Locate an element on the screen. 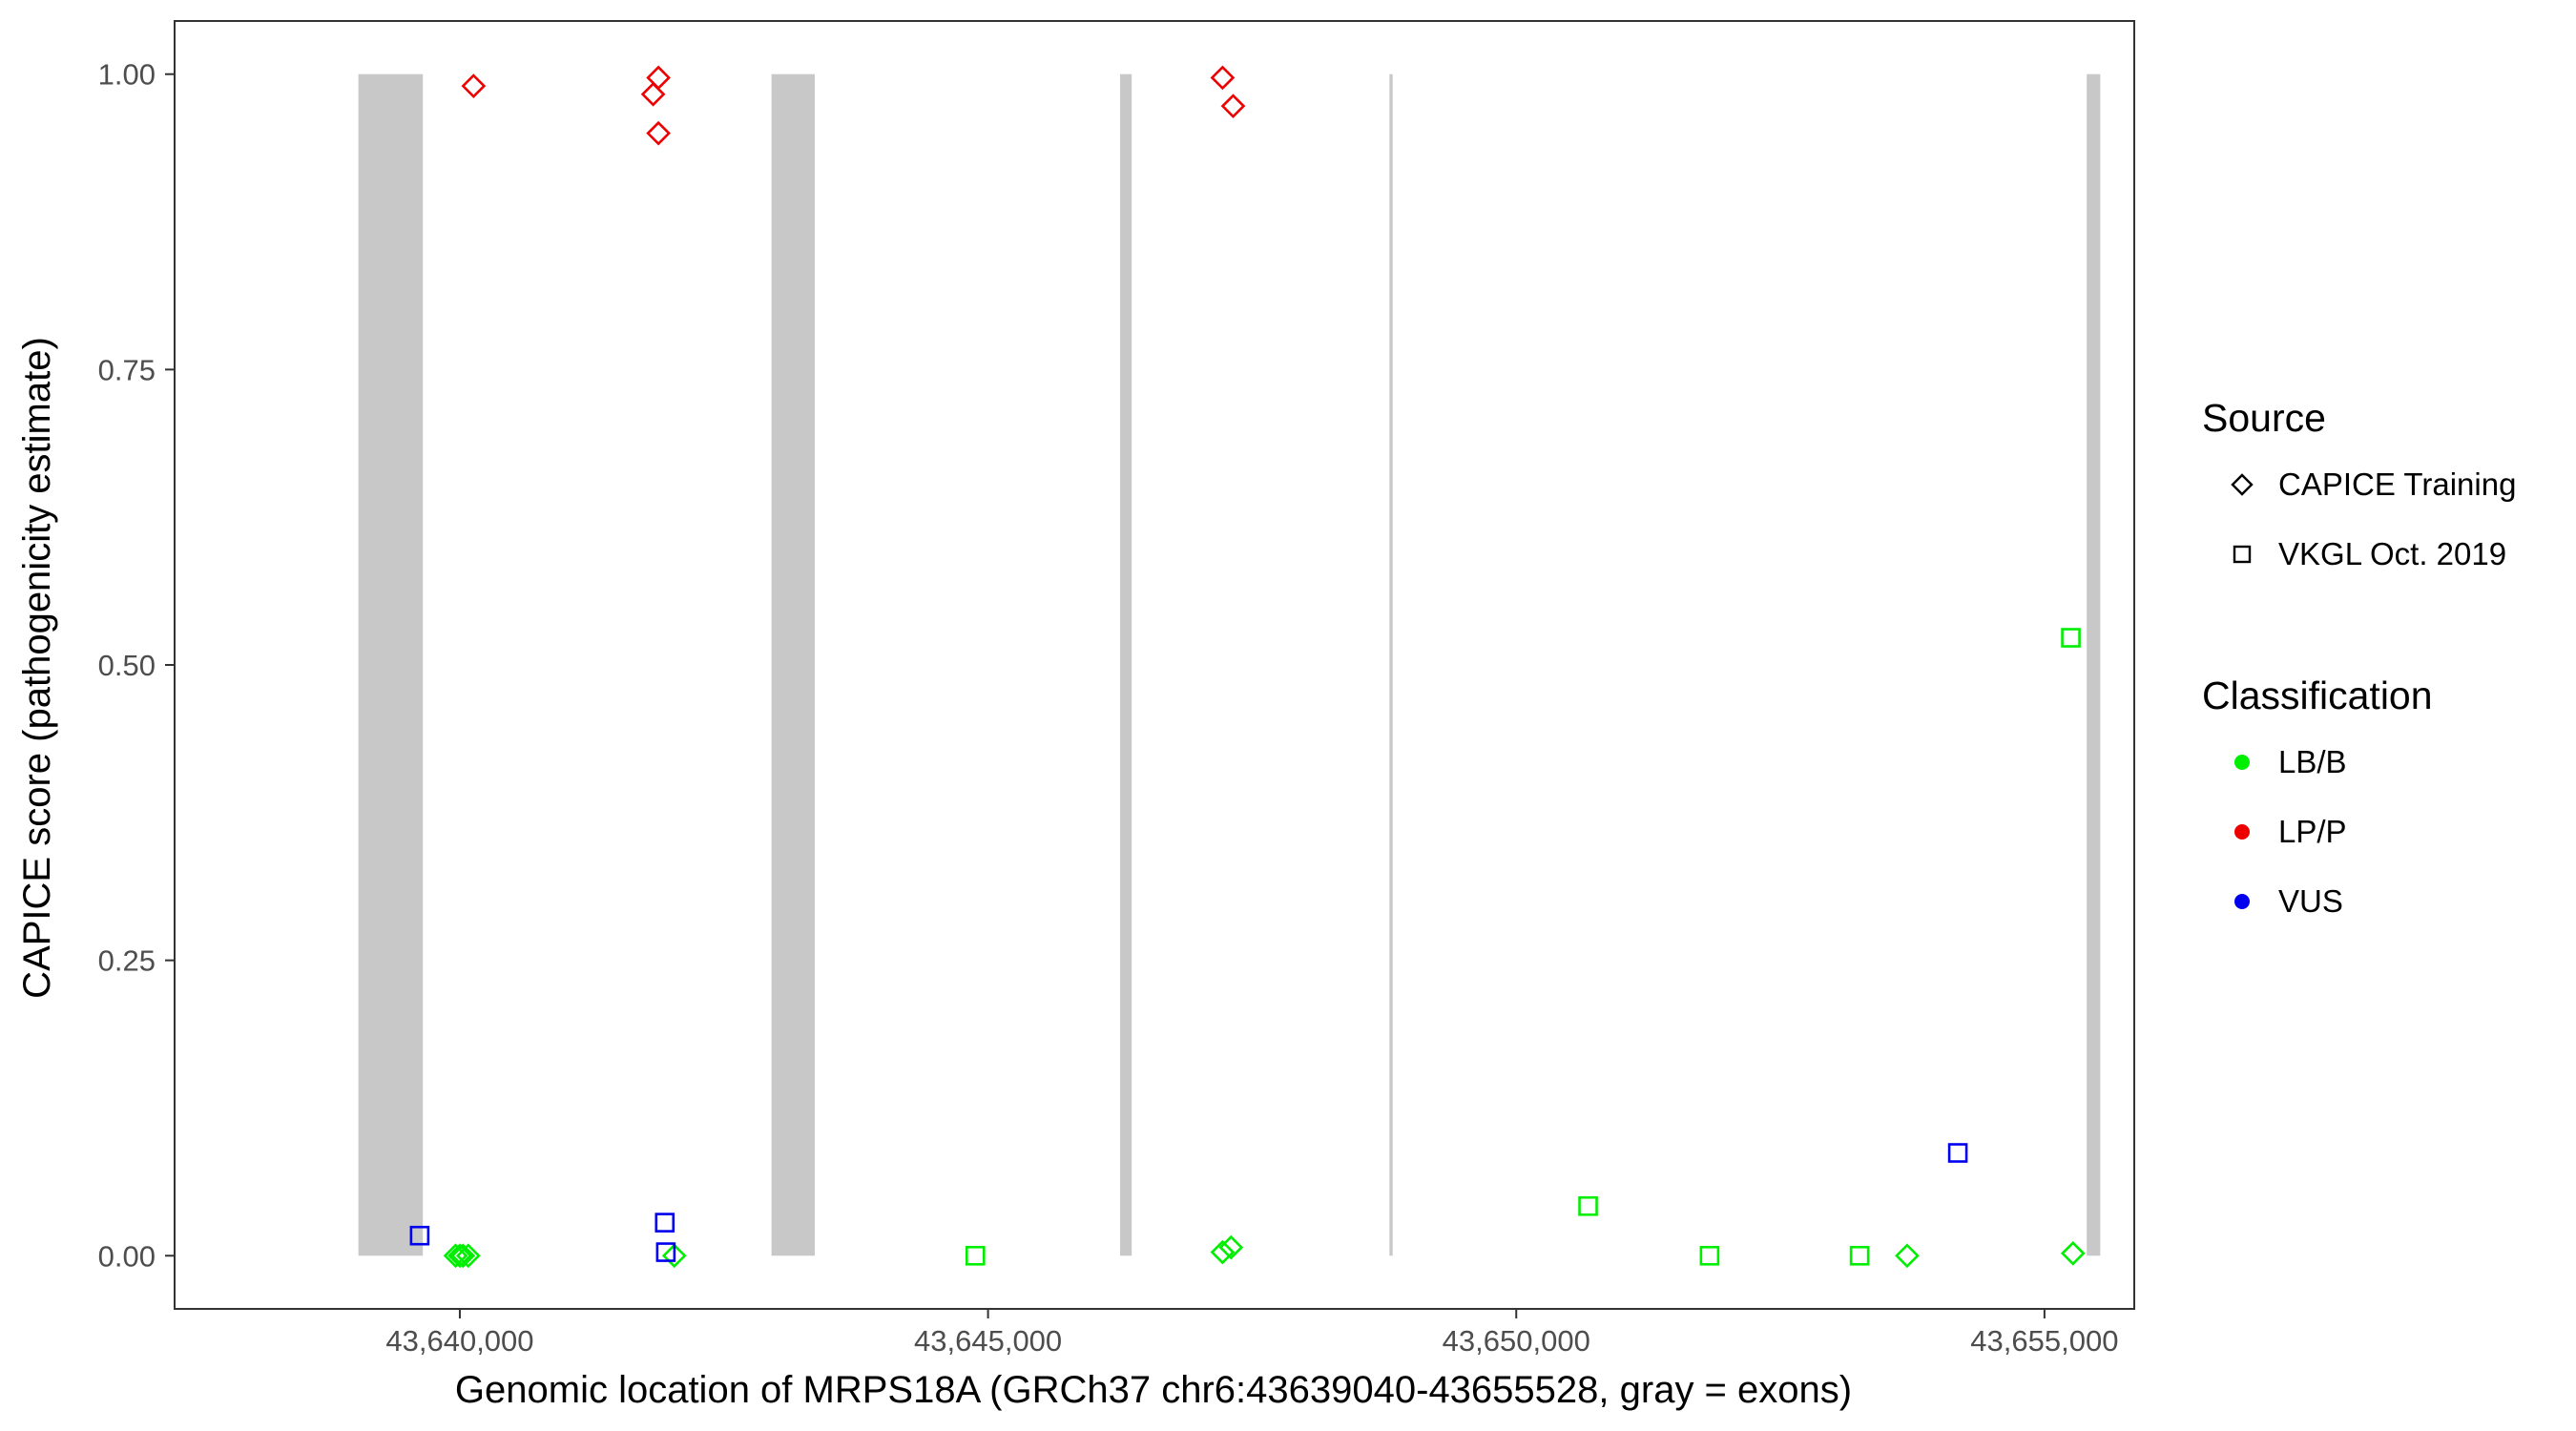 The image size is (2576, 1431). y-tick-label: 0.75 is located at coordinates (127, 369).